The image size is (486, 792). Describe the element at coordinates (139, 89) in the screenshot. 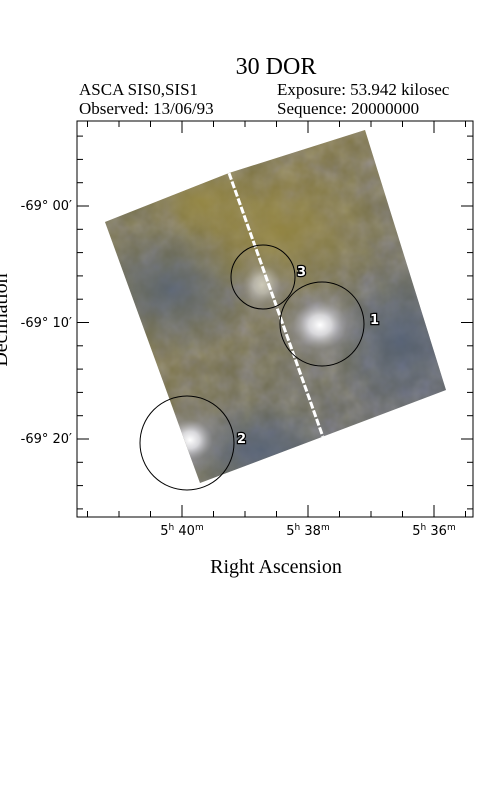

I see `instrument-label: ASCA SIS0,SIS1` at that location.